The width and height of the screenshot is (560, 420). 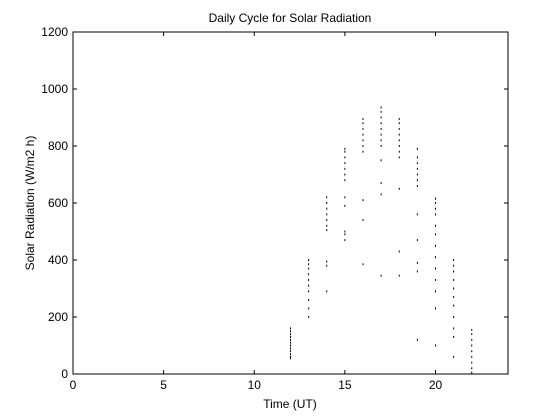 I want to click on chart-title: Daily Cycle for Solar Radiation, so click(x=290, y=18).